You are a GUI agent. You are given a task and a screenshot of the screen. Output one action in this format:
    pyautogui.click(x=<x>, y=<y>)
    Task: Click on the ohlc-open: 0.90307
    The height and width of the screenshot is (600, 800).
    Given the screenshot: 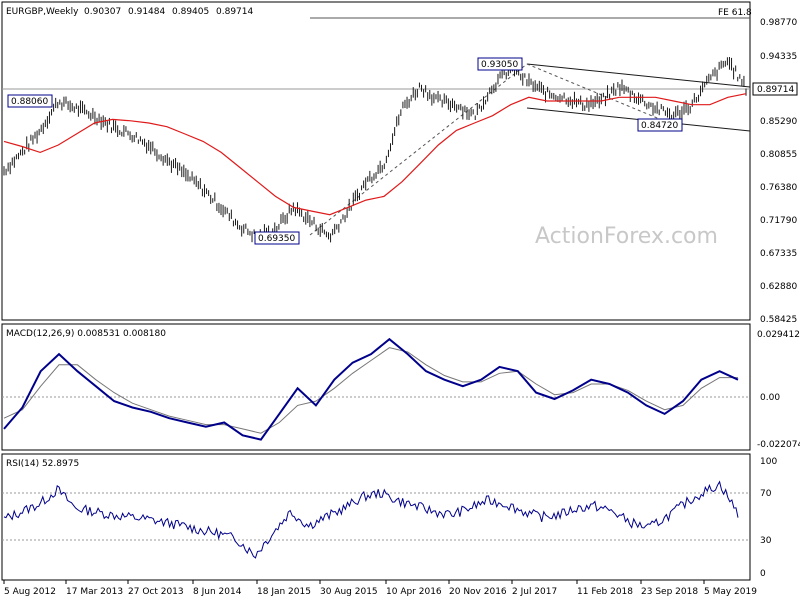 What is the action you would take?
    pyautogui.click(x=102, y=12)
    